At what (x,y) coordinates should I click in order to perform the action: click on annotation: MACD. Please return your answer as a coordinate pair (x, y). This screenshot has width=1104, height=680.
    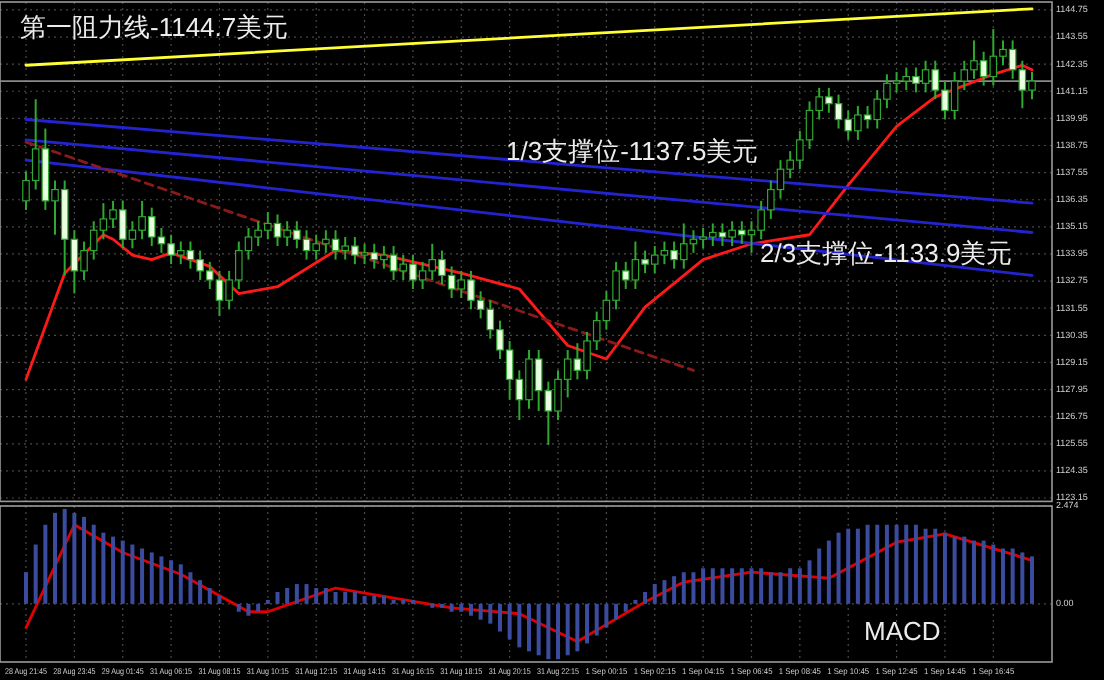
    Looking at the image, I should click on (902, 631).